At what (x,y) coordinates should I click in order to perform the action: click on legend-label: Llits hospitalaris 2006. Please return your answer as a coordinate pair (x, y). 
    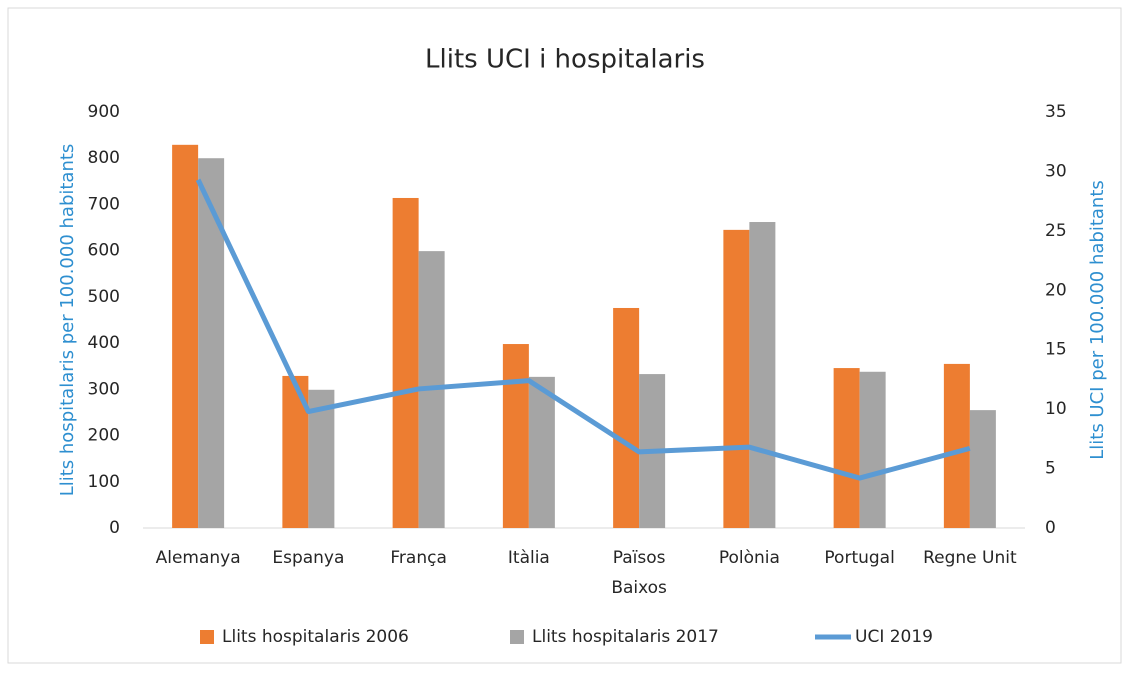
    Looking at the image, I should click on (315, 637).